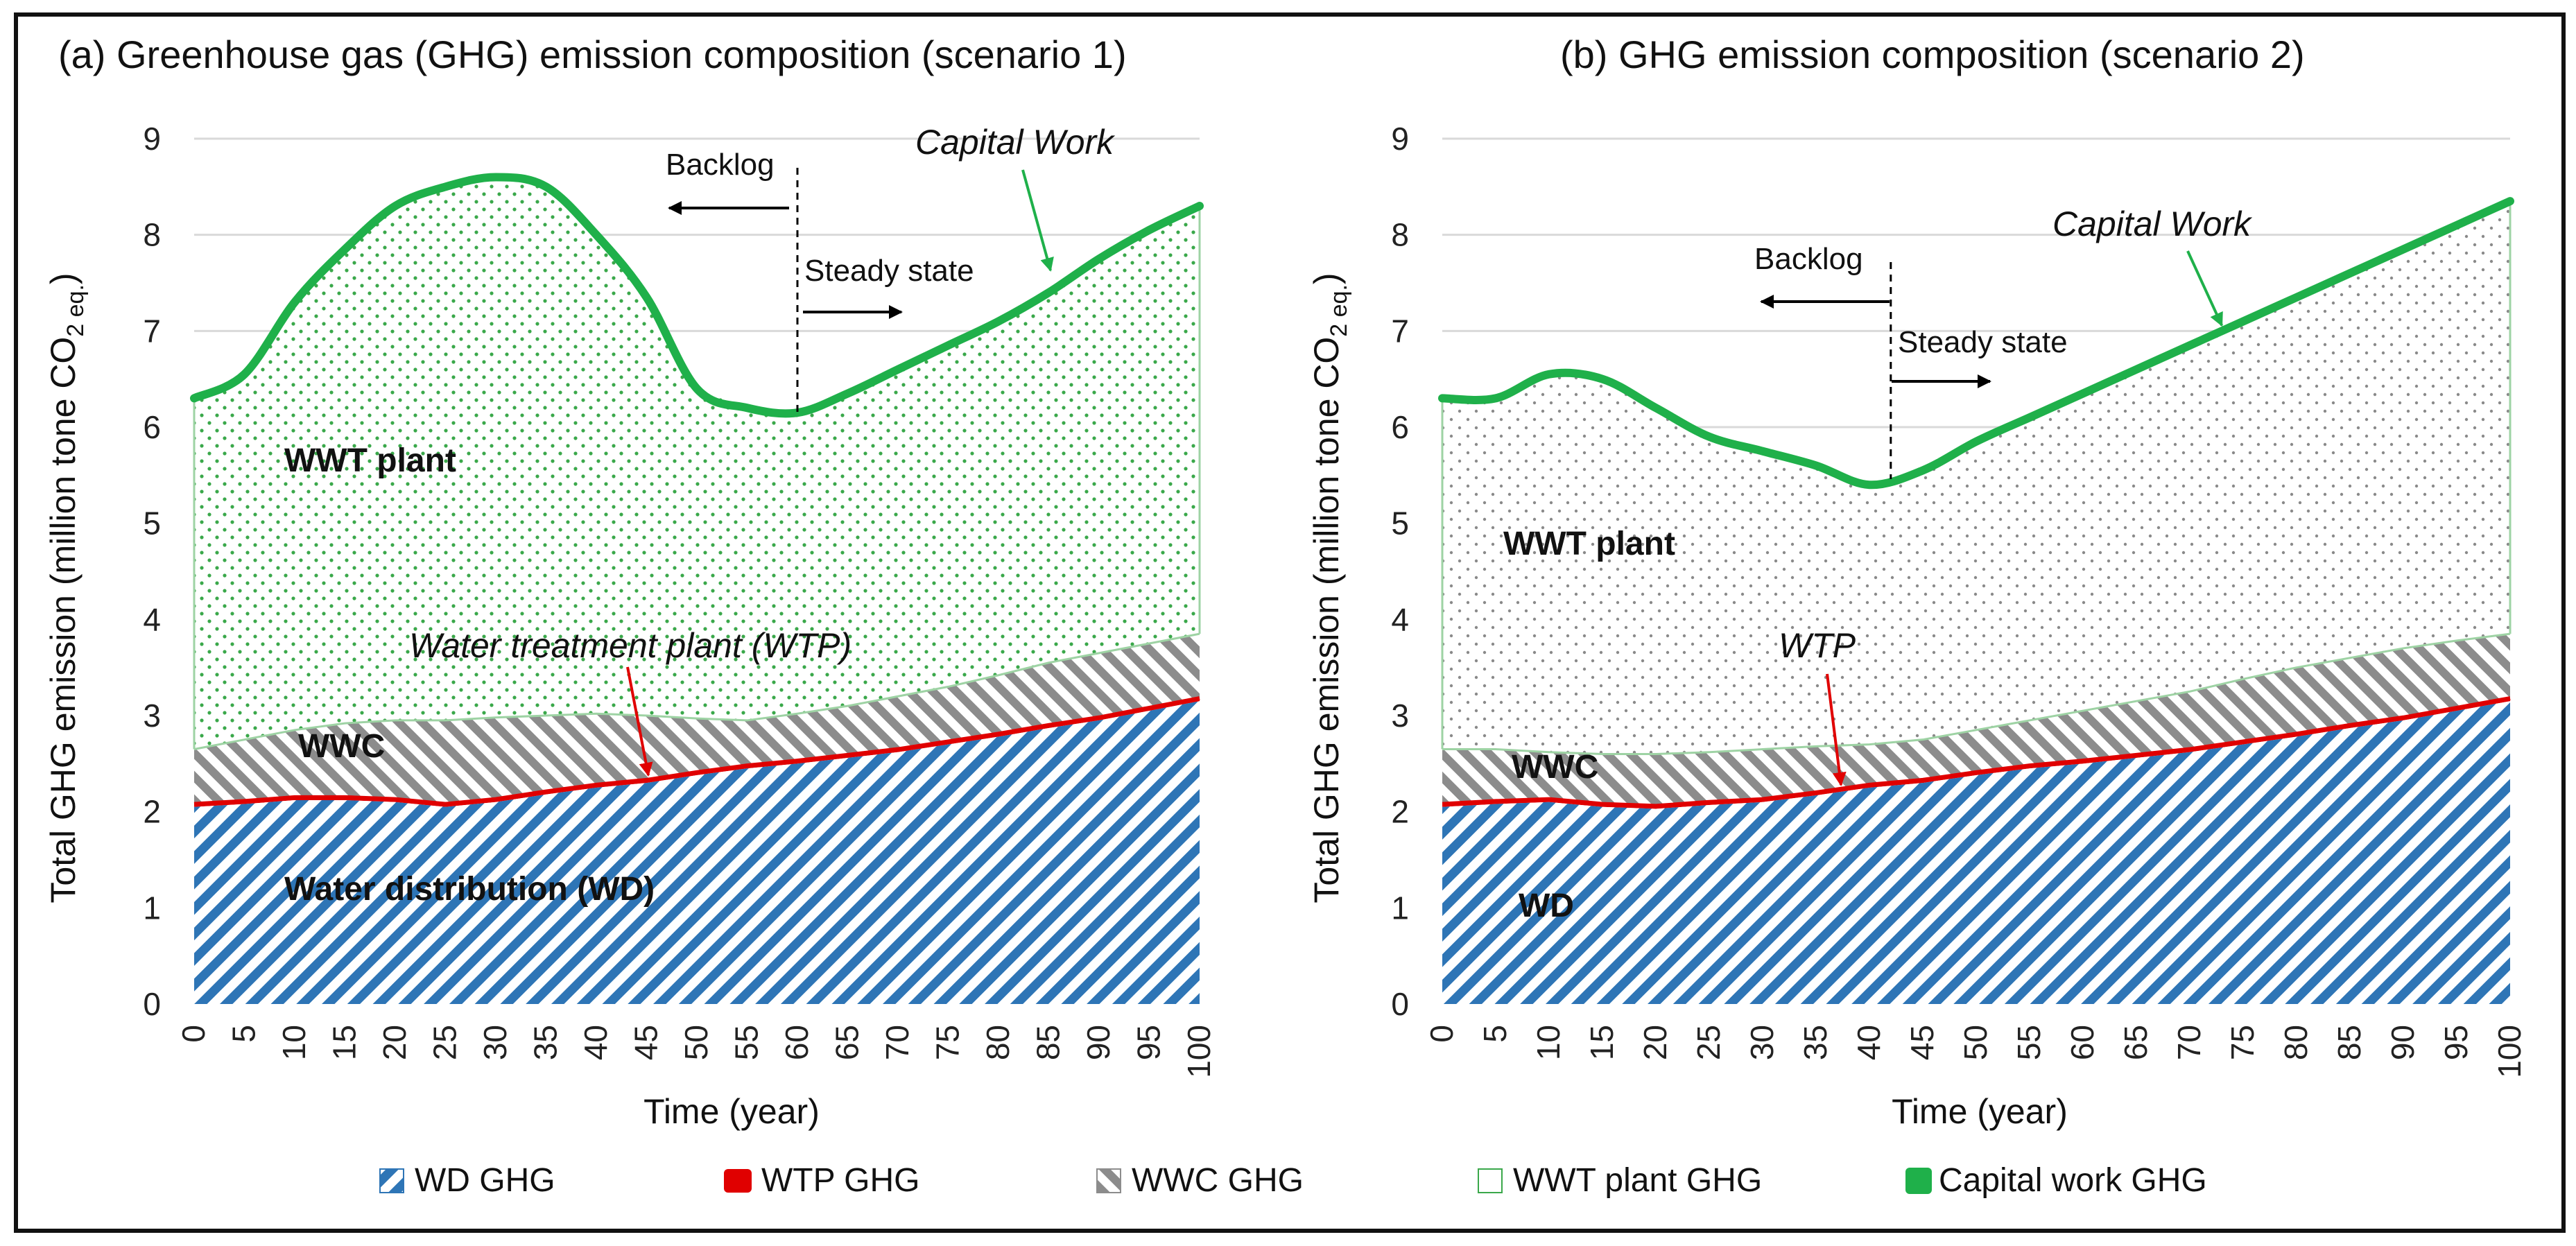  I want to click on legend-label-capital: Capital work GHG, so click(2073, 1180).